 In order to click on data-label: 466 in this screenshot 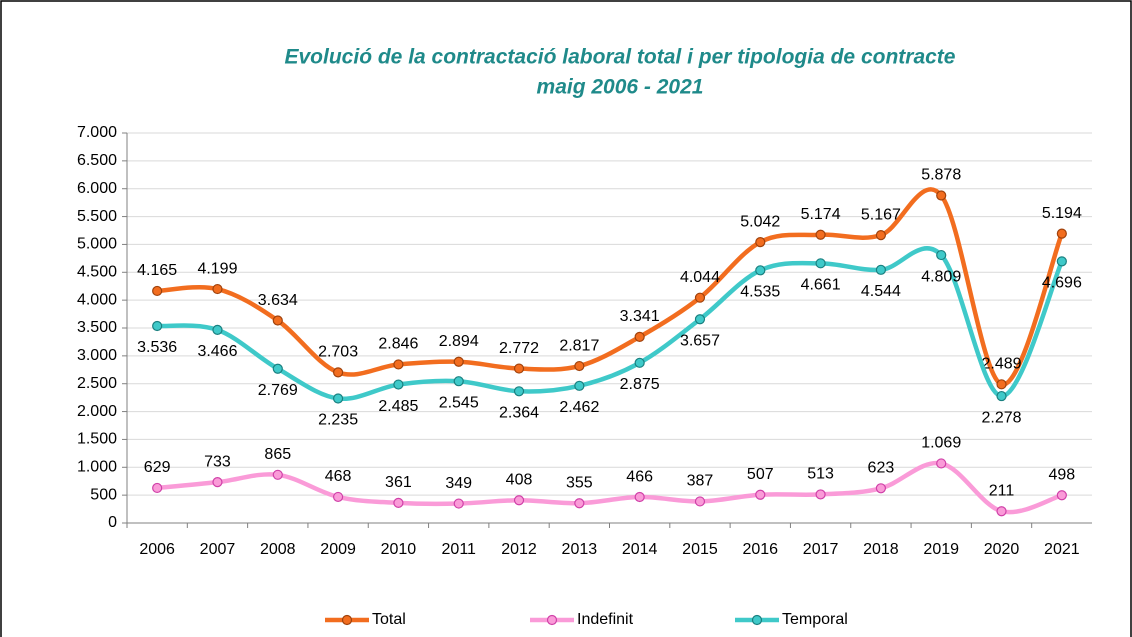, I will do `click(639, 476)`.